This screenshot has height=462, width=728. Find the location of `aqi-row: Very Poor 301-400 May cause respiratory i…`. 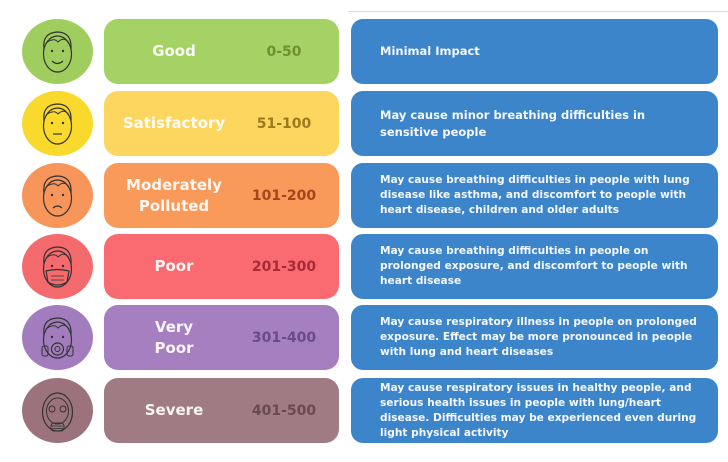

aqi-row: Very Poor 301-400 May cause respiratory i… is located at coordinates (364, 337).